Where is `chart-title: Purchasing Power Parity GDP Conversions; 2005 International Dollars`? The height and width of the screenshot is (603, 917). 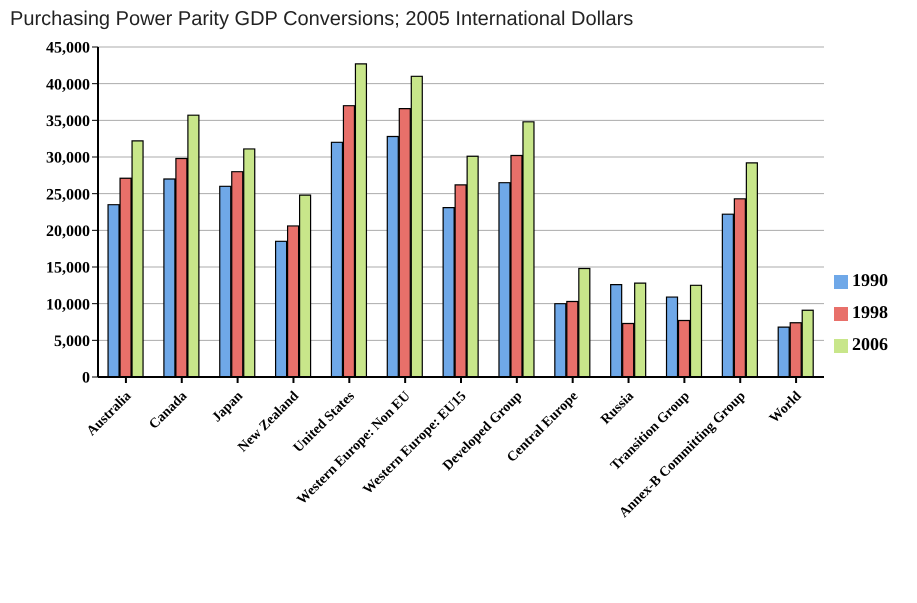 chart-title: Purchasing Power Parity GDP Conversions; 2005 International Dollars is located at coordinates (322, 19).